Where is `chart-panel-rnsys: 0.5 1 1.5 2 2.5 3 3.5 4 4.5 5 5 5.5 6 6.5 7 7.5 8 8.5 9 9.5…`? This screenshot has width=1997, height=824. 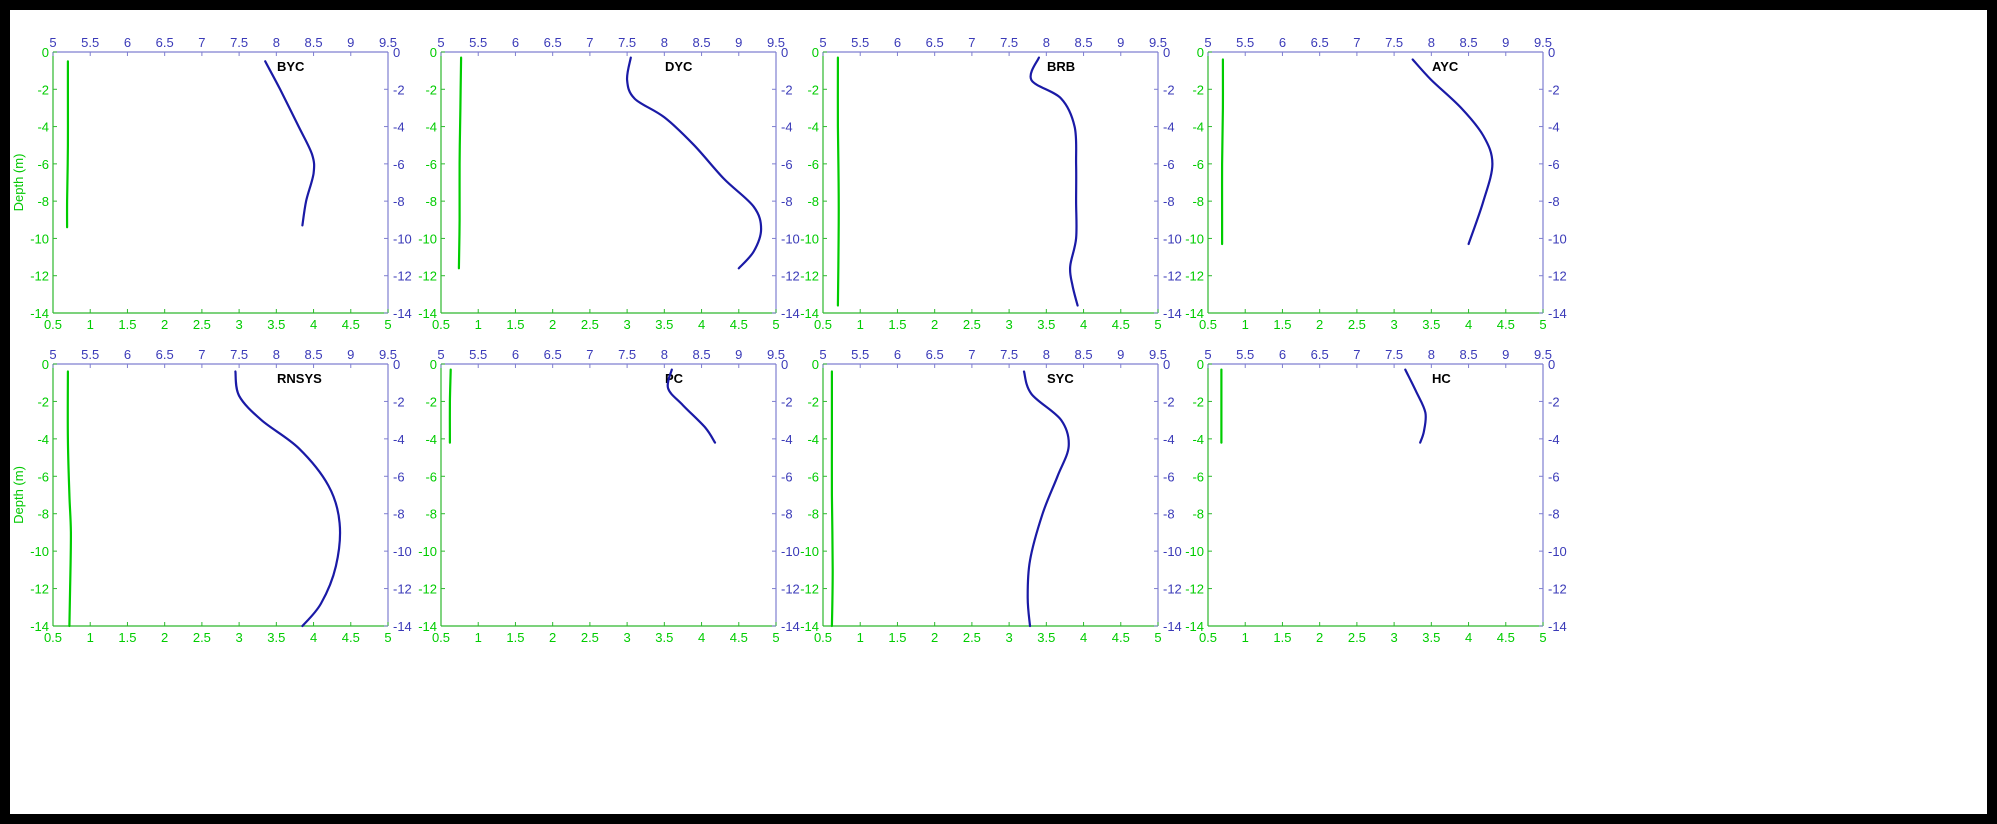 chart-panel-rnsys: 0.5 1 1.5 2 2.5 3 3.5 4 4.5 5 5 5.5 6 6.5 7 7.5 8 8.5 9 9.5… is located at coordinates (211, 496).